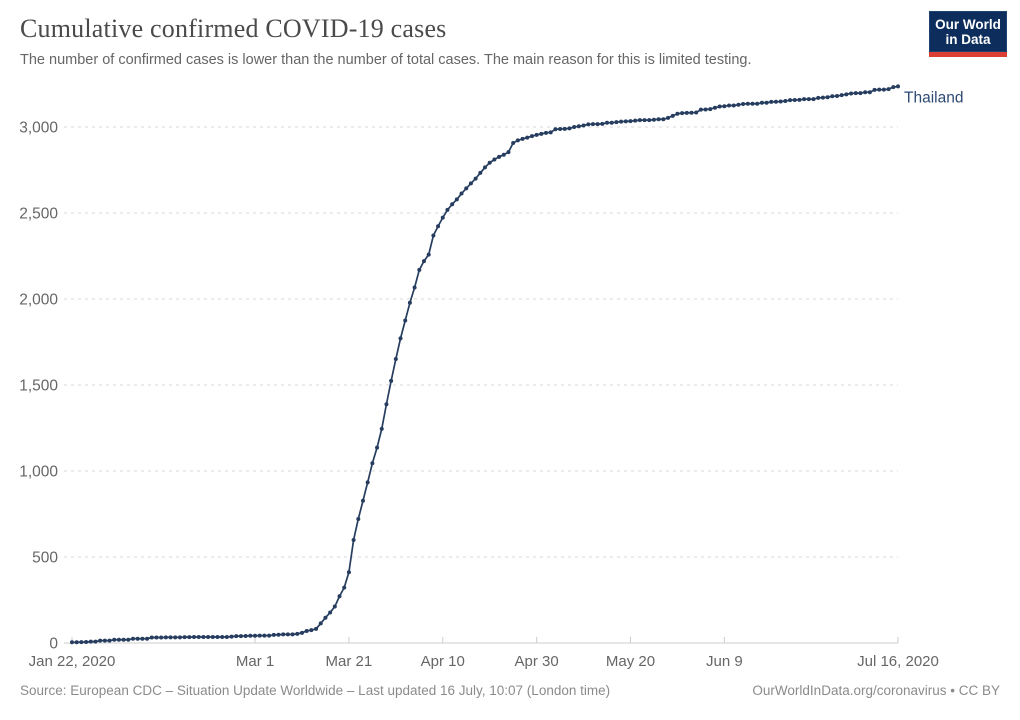 This screenshot has height=720, width=1020. I want to click on x-tick-label: Mar 21, so click(349, 661).